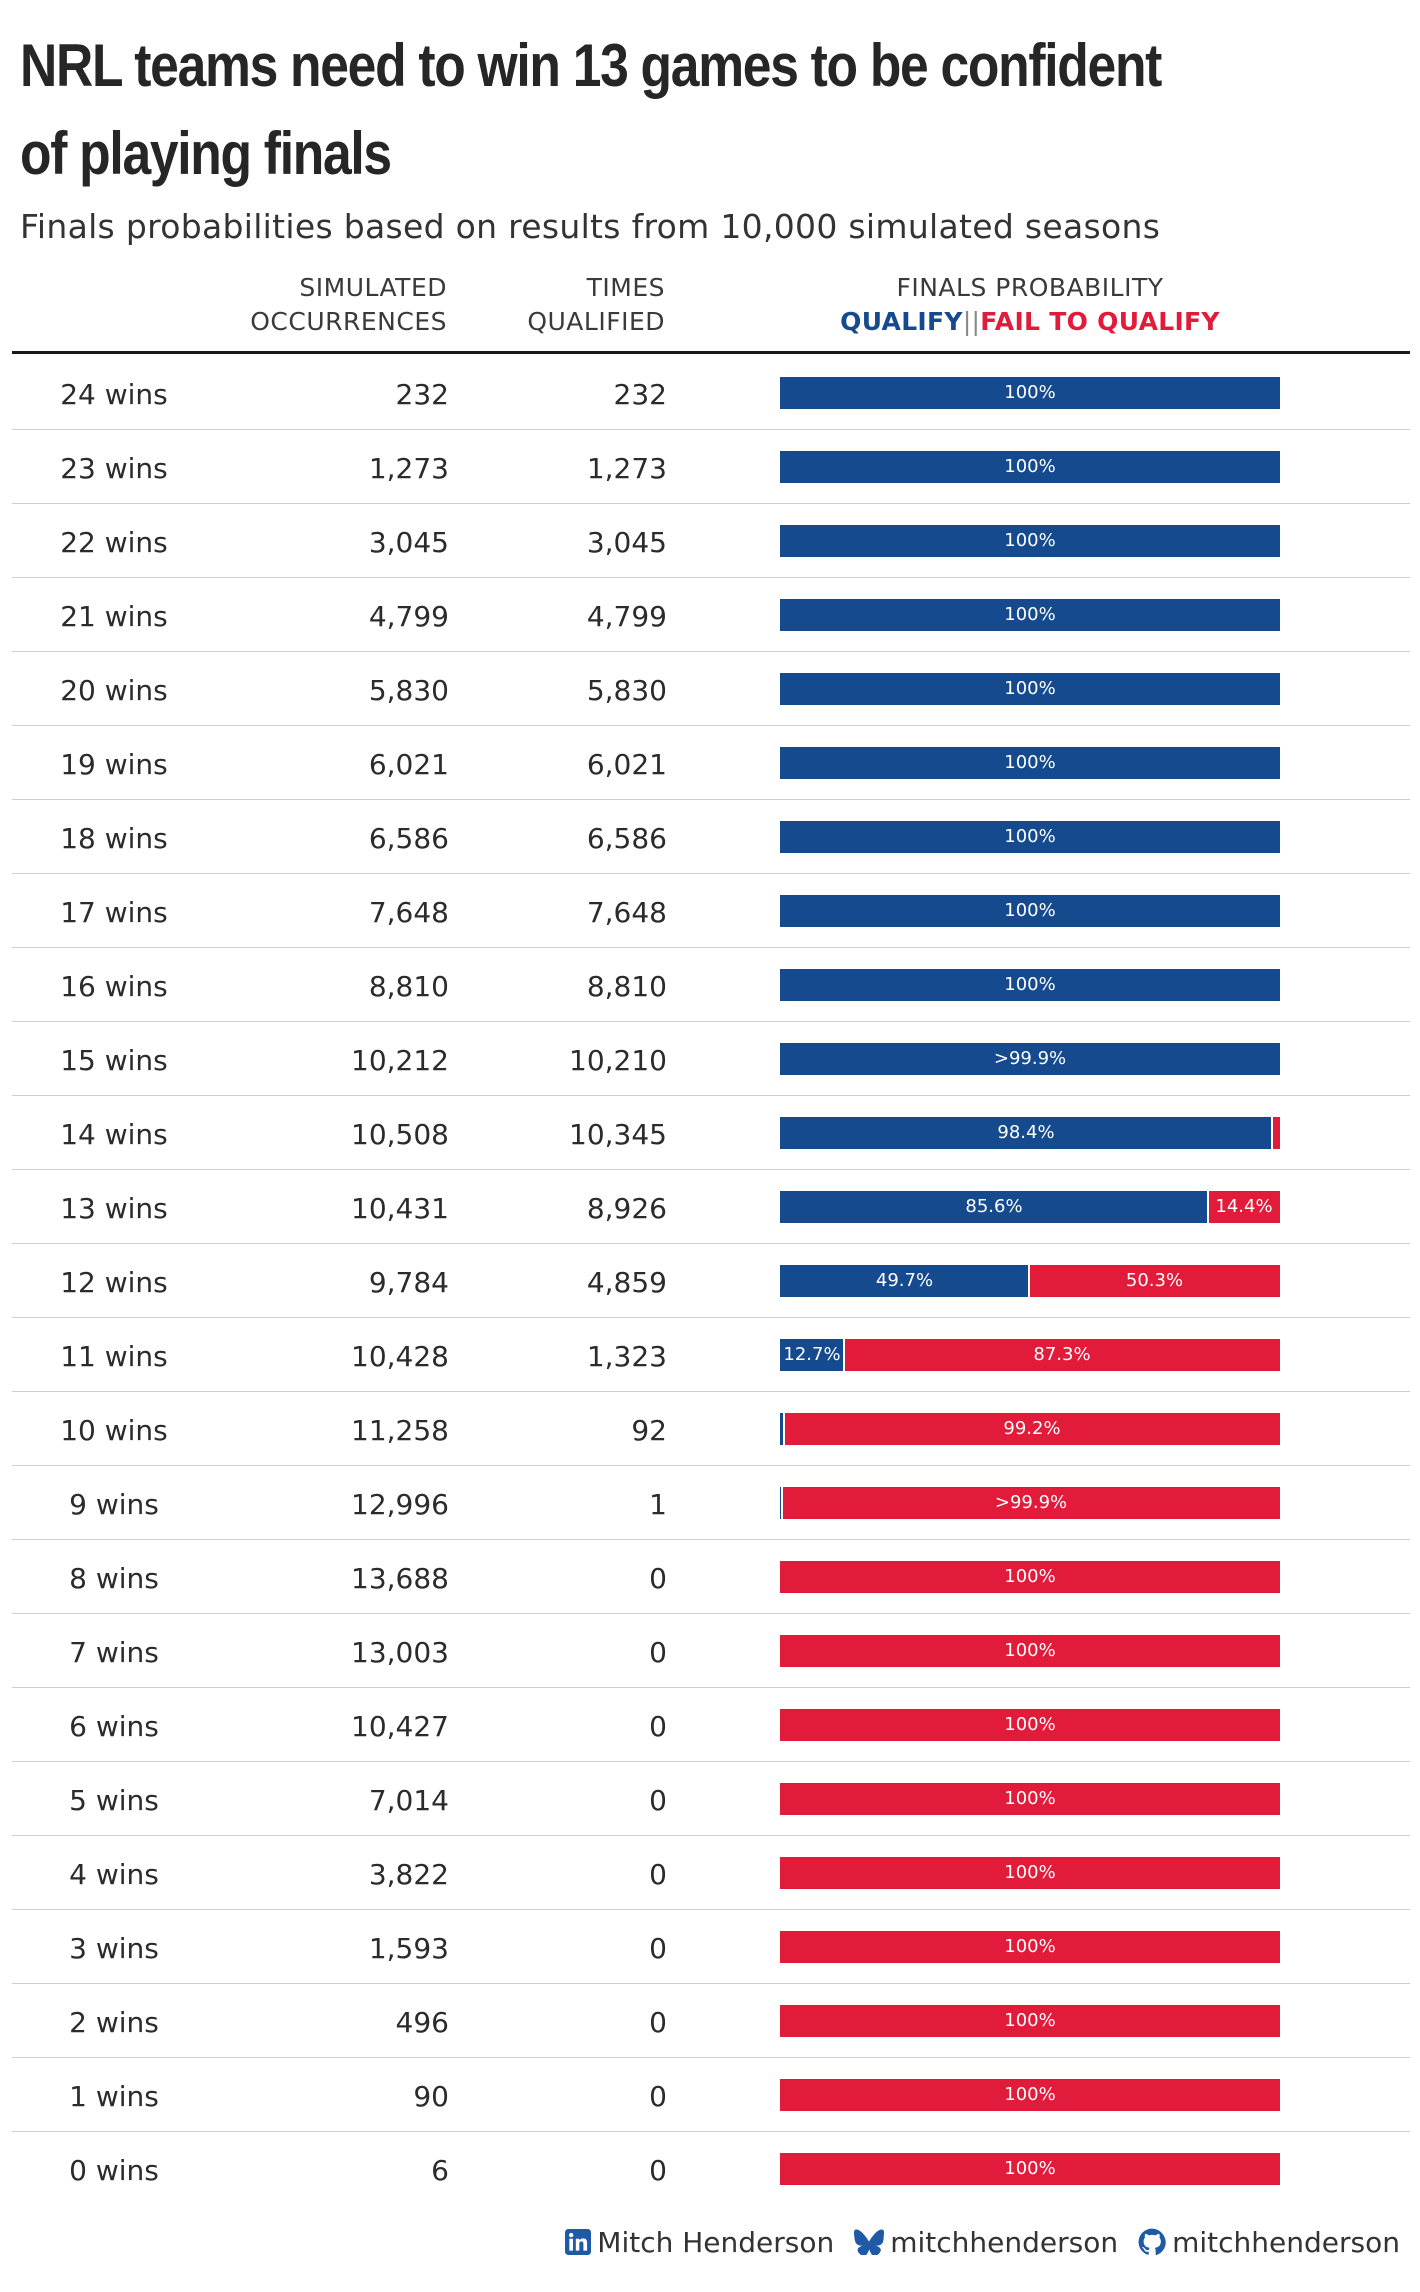 The image size is (1420, 2292). Describe the element at coordinates (440, 2170) in the screenshot. I see `occurrences-value: 6` at that location.